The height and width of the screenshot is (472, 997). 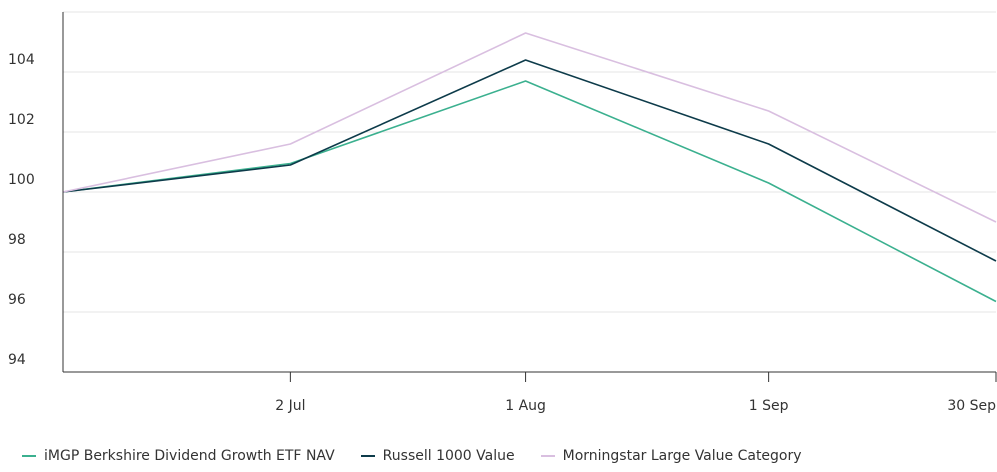 What do you see at coordinates (189, 456) in the screenshot?
I see `legend-label-imgp-nav: iMGP Berkshire Dividend Growth ETF NAV` at bounding box center [189, 456].